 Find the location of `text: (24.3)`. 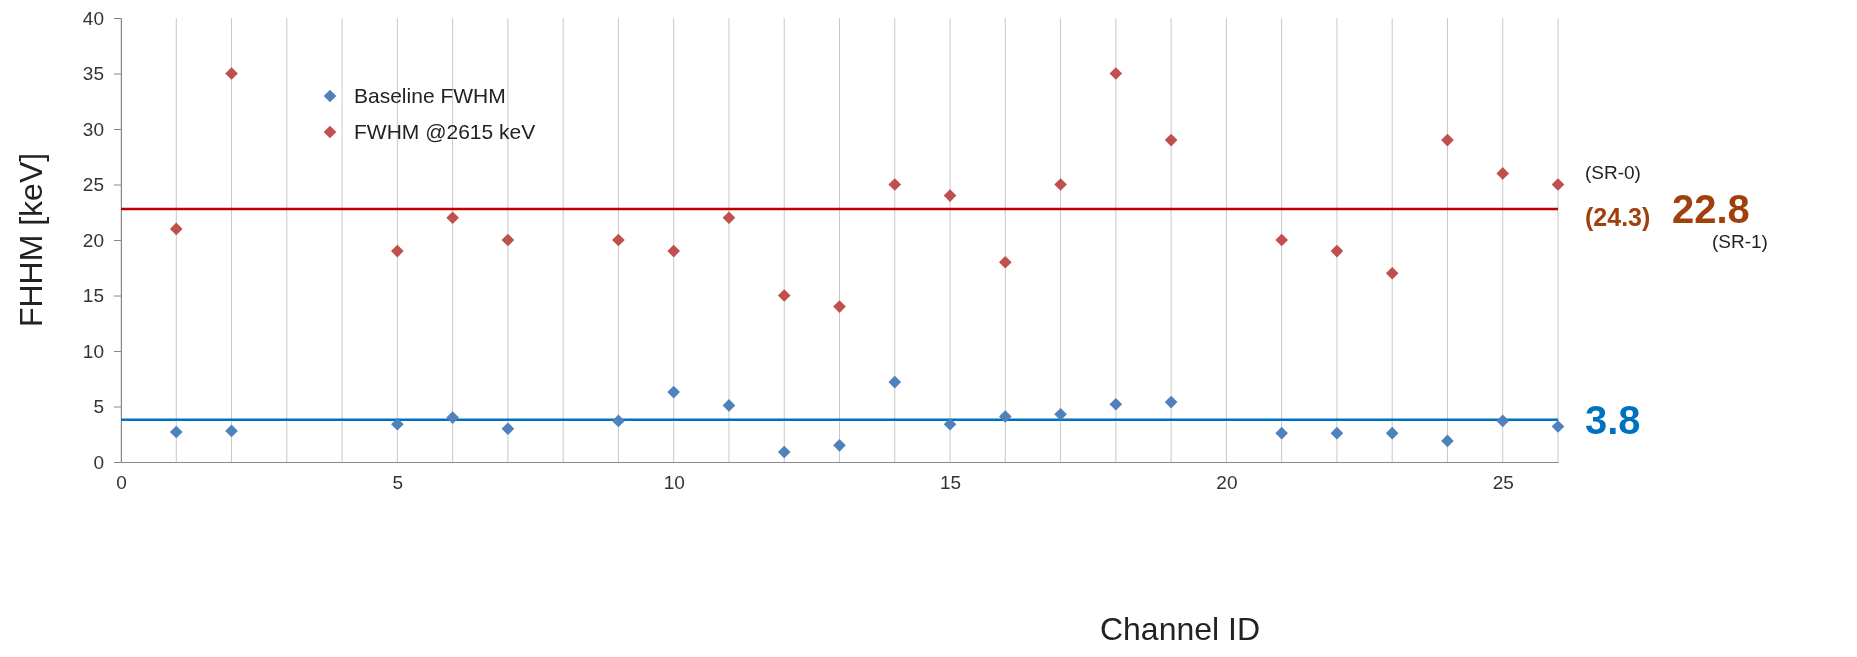

text: (24.3) is located at coordinates (1618, 216).